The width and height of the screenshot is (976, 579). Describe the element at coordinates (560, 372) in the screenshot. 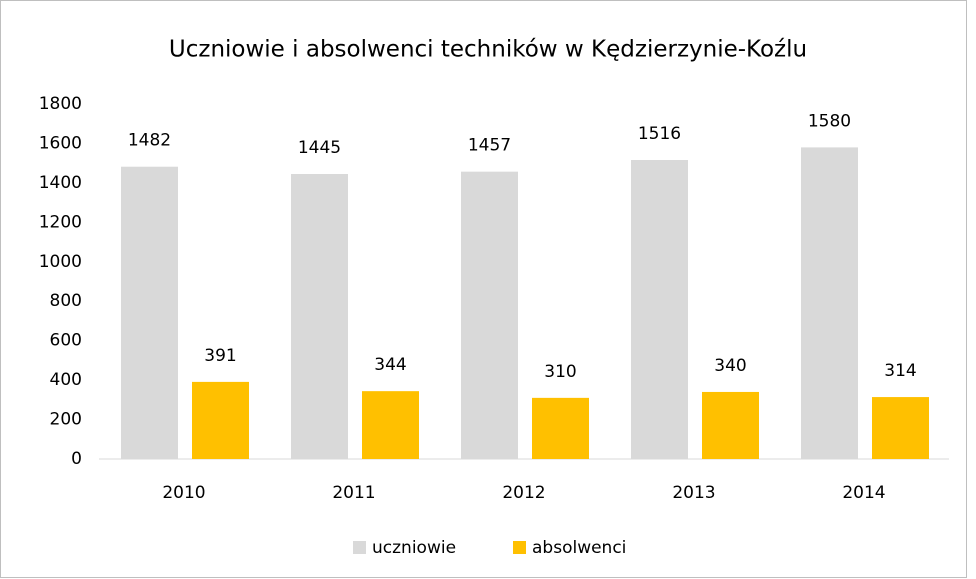

I see `data-label: 310` at that location.